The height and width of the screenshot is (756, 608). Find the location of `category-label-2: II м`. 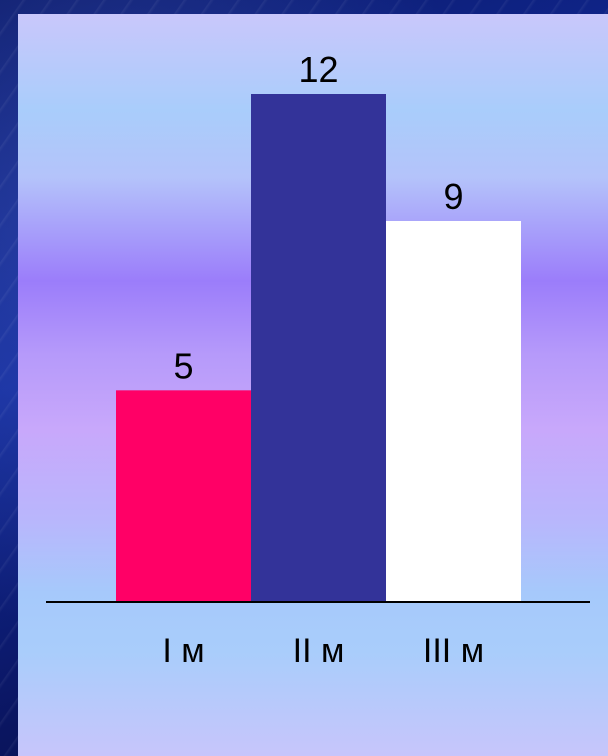

category-label-2: II м is located at coordinates (319, 651).